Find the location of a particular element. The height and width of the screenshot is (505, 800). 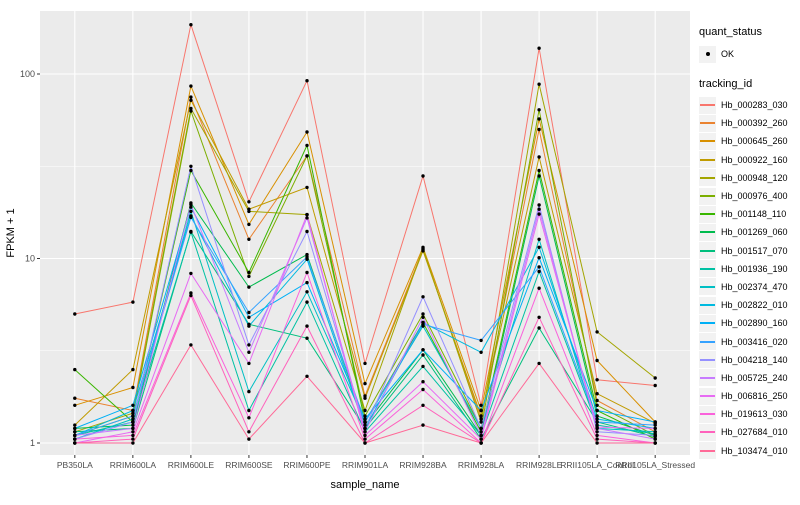

legend-item-tracking-id: Hb_000922_160 is located at coordinates (749, 160).